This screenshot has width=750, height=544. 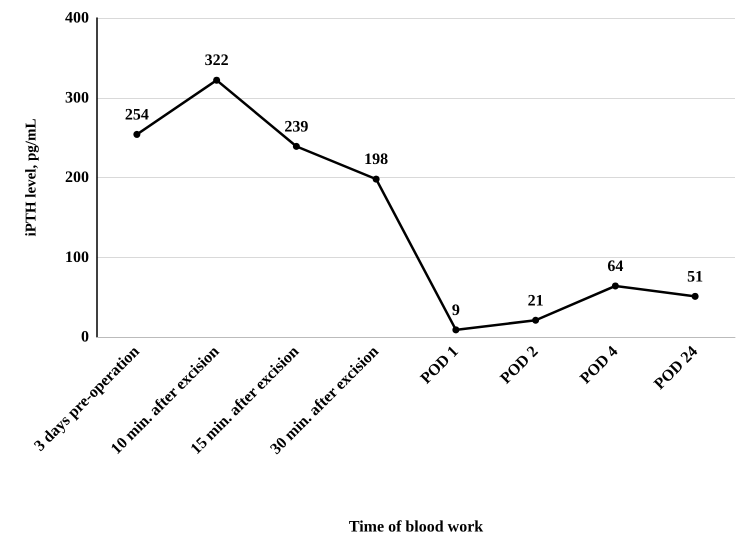 I want to click on data-label: 64, so click(x=615, y=266).